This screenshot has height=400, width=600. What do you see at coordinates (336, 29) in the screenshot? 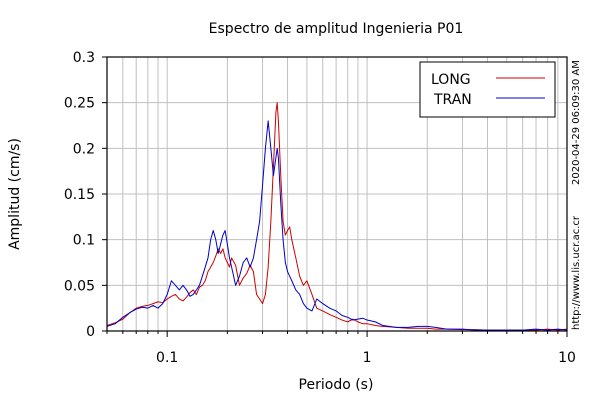
I see `chart-title: Espectro de amplitud Ingenieria P01` at bounding box center [336, 29].